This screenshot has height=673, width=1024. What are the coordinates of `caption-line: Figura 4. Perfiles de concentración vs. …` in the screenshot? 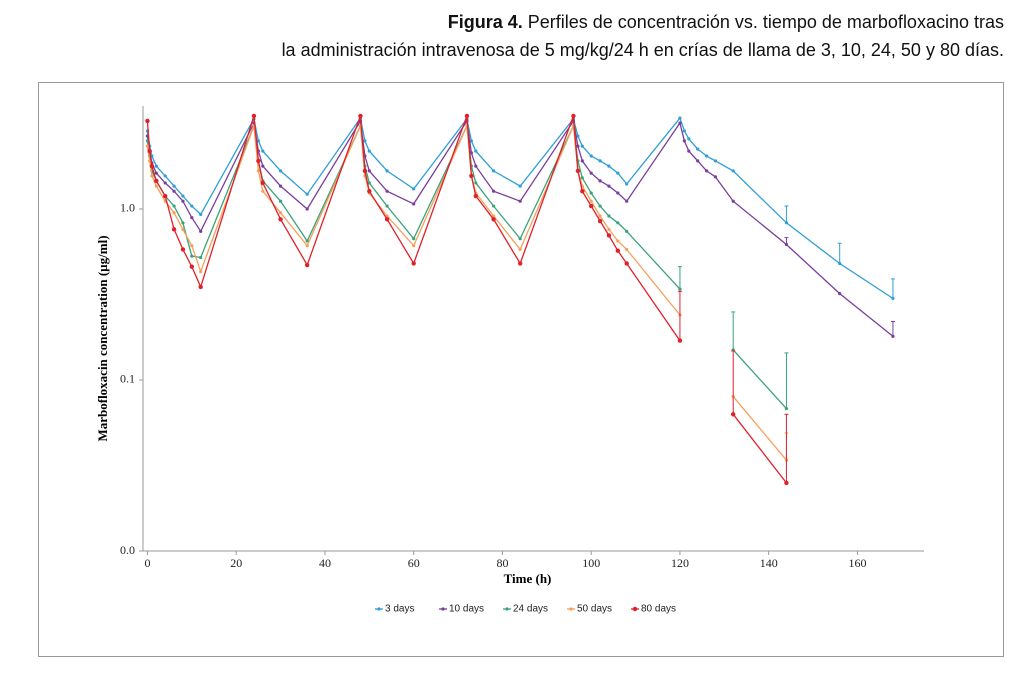 It's located at (643, 22).